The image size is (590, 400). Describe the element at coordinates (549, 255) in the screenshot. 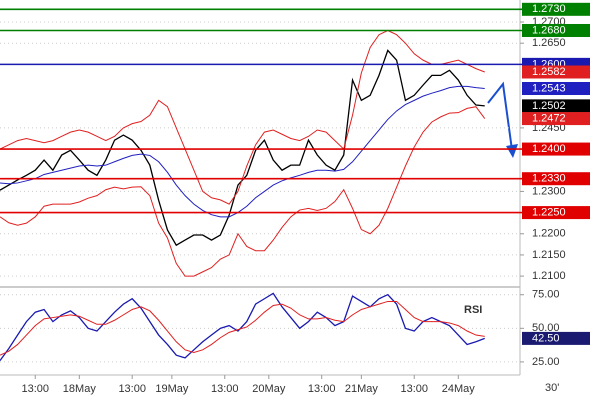

I see `y-tick-label: 1.2150` at that location.